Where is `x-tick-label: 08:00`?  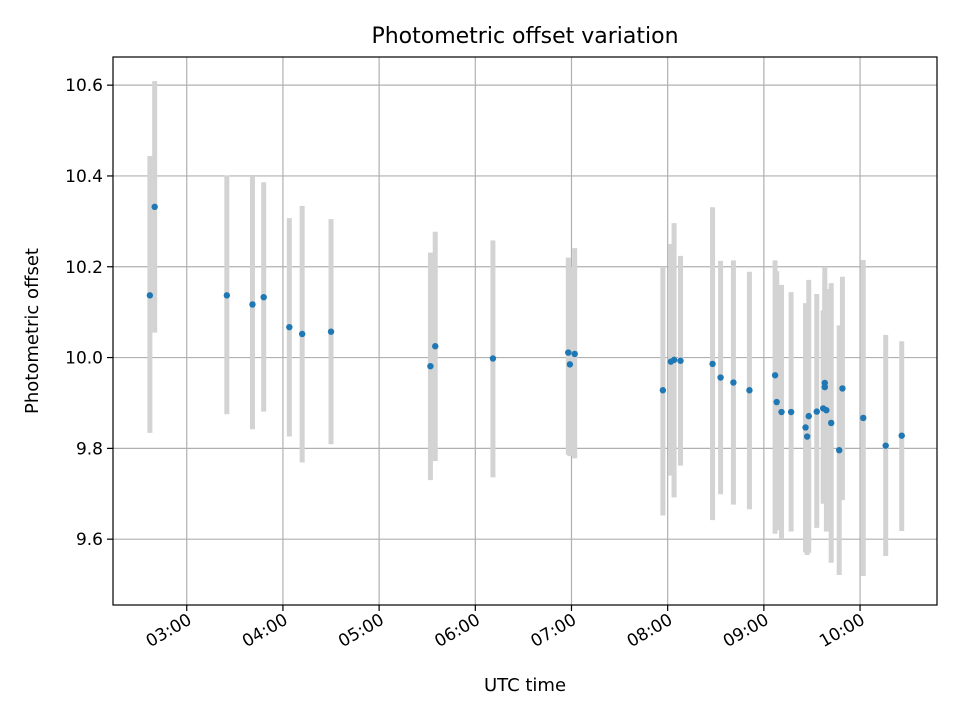
x-tick-label: 08:00 is located at coordinates (650, 631).